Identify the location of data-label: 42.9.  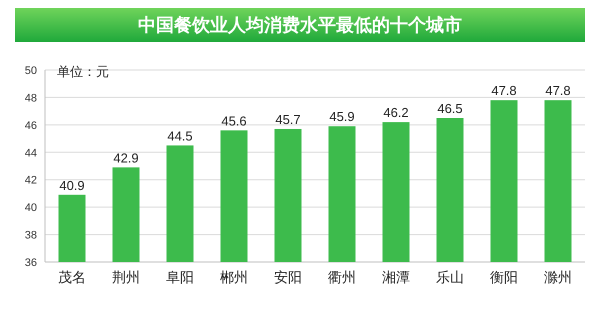
(126, 158).